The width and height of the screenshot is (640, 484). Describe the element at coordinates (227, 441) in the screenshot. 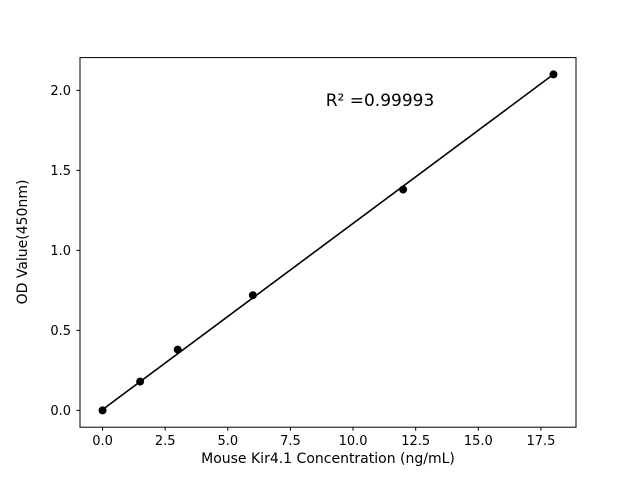

I see `x-tick-label: 5.0` at that location.